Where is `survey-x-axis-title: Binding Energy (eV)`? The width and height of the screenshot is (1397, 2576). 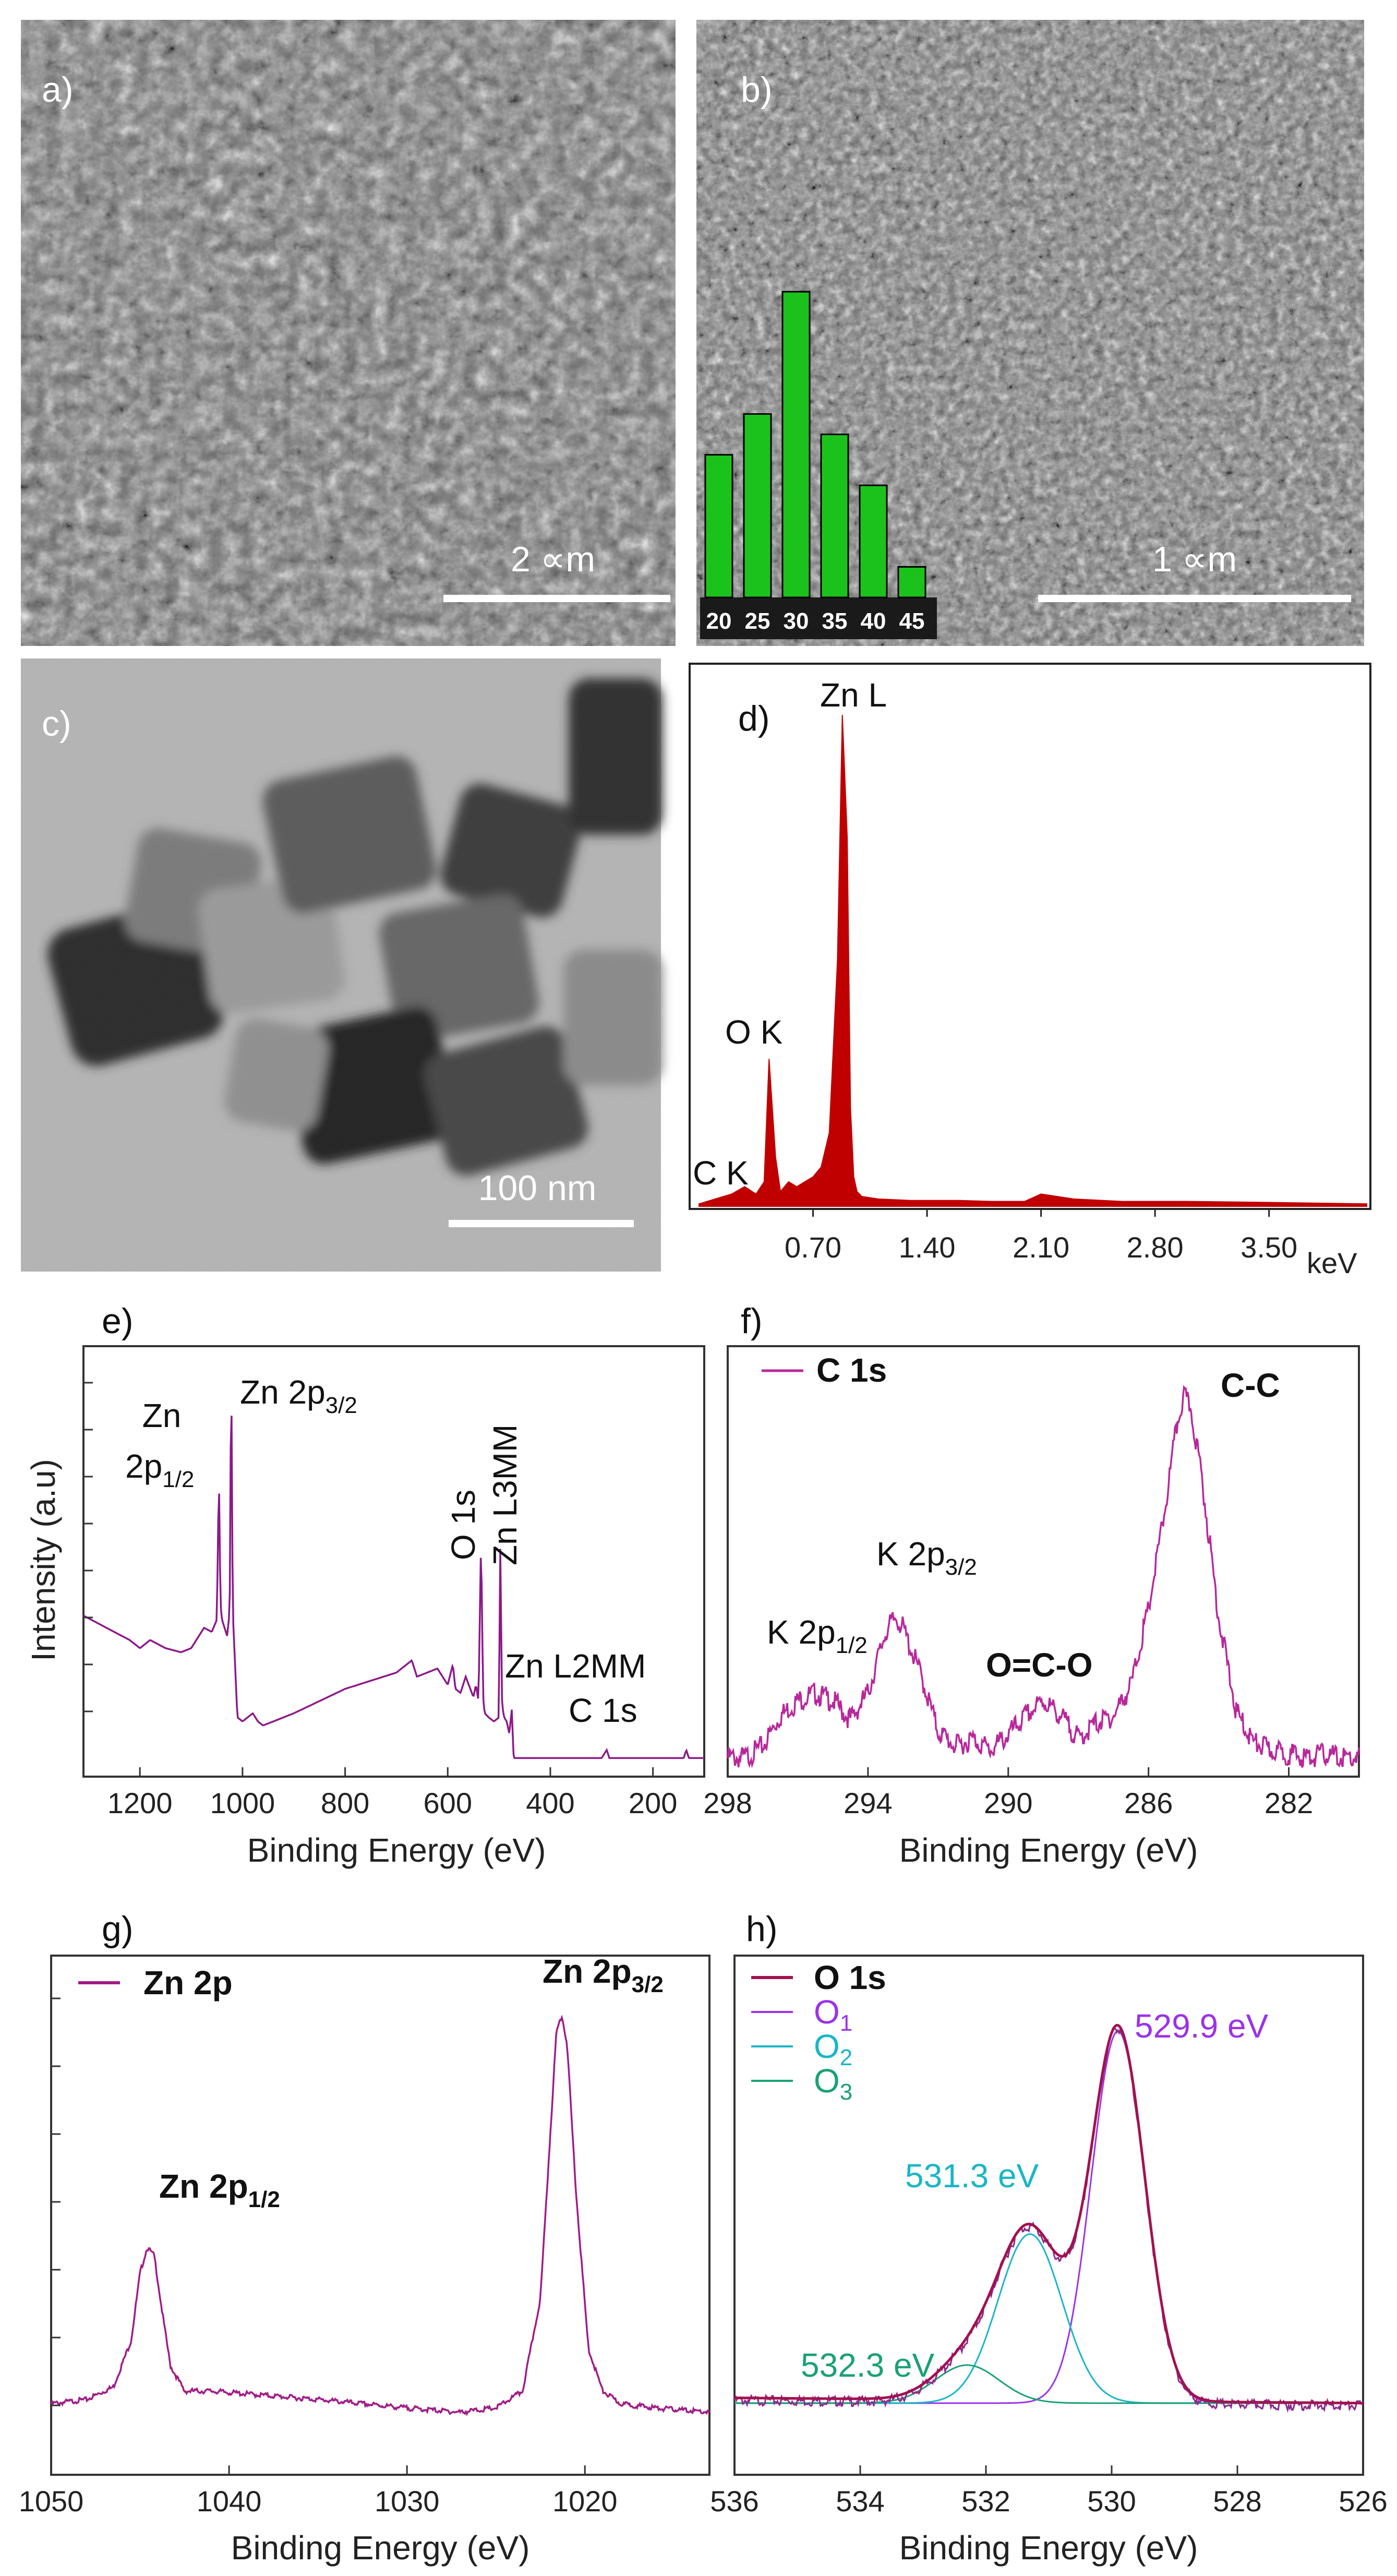
survey-x-axis-title: Binding Energy (eV) is located at coordinates (397, 1850).